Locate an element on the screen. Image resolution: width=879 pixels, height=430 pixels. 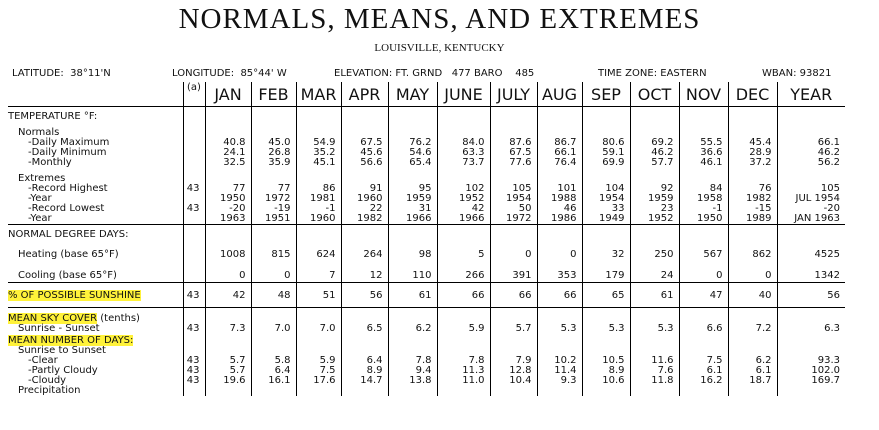
month-value: 7 is located at coordinates (318, 272).